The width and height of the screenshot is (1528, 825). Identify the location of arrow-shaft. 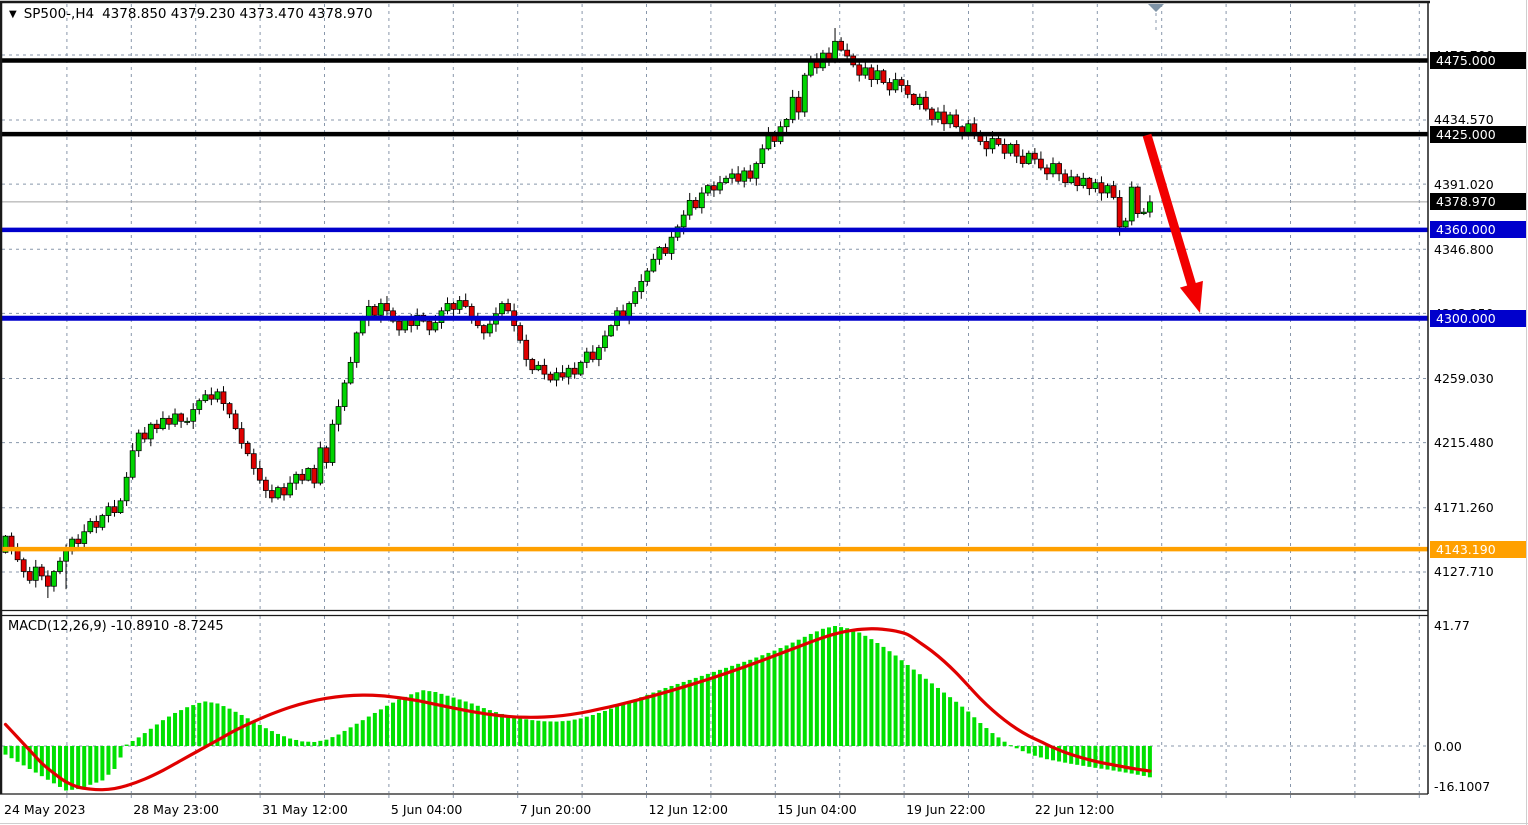
(1169, 211).